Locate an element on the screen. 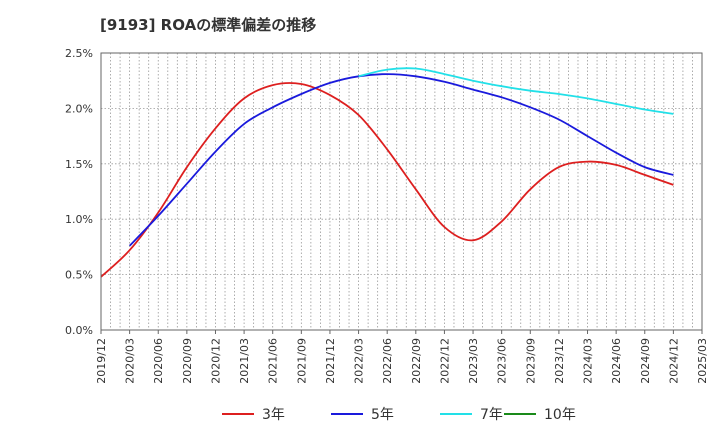 The height and width of the screenshot is (444, 720). y-tick-label: 1.0% is located at coordinates (79, 219).